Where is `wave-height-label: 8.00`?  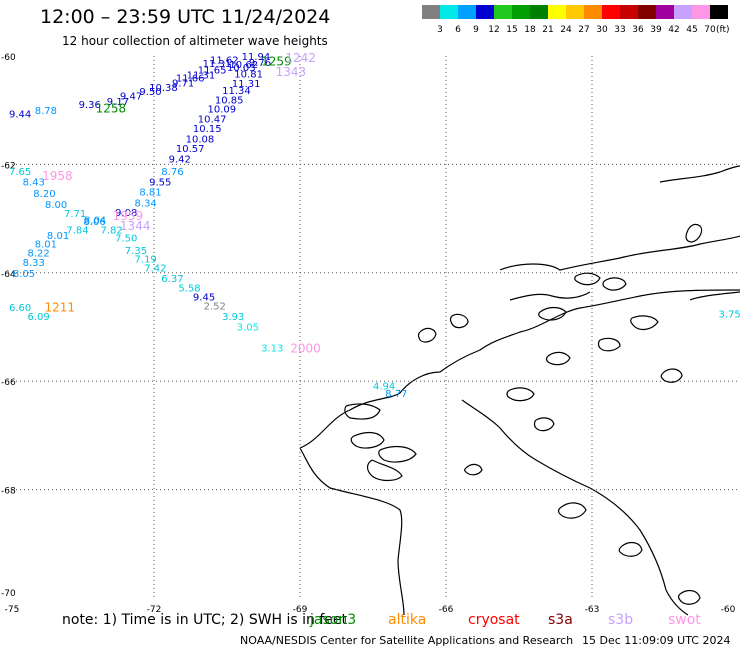
wave-height-label: 8.00 is located at coordinates (56, 205).